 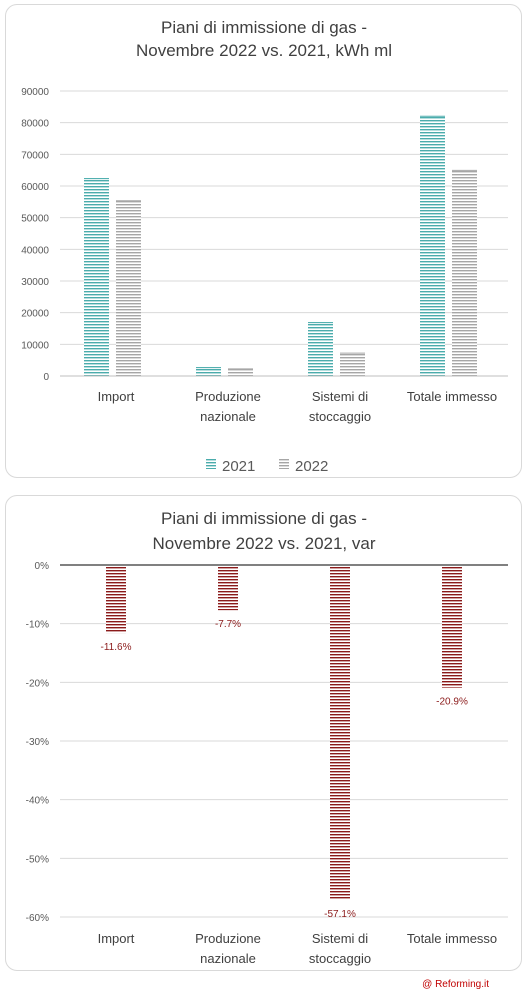 I want to click on y-tick-label: 0, so click(x=46, y=377).